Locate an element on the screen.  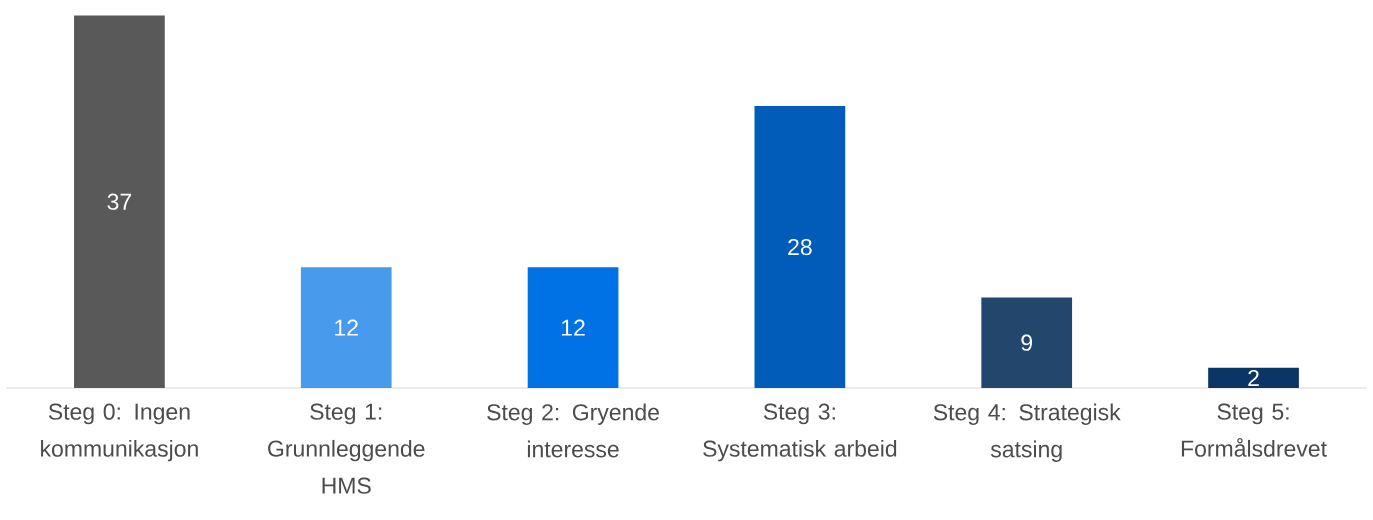
x-tick-label: Steg 3: Systematisk arbeid is located at coordinates (800, 432).